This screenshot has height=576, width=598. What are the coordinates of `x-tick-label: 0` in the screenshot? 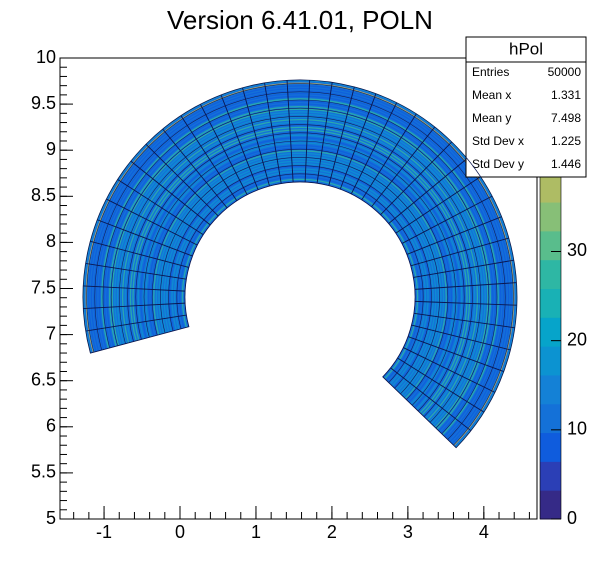 It's located at (180, 532).